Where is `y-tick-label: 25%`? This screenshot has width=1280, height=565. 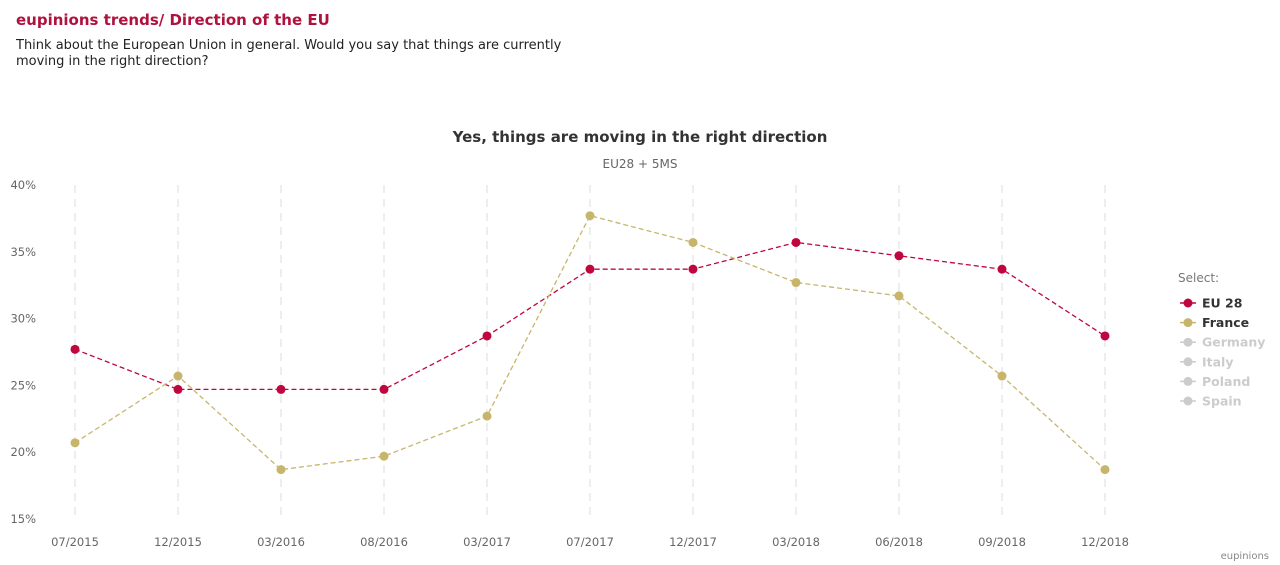
y-tick-label: 25% is located at coordinates (23, 385).